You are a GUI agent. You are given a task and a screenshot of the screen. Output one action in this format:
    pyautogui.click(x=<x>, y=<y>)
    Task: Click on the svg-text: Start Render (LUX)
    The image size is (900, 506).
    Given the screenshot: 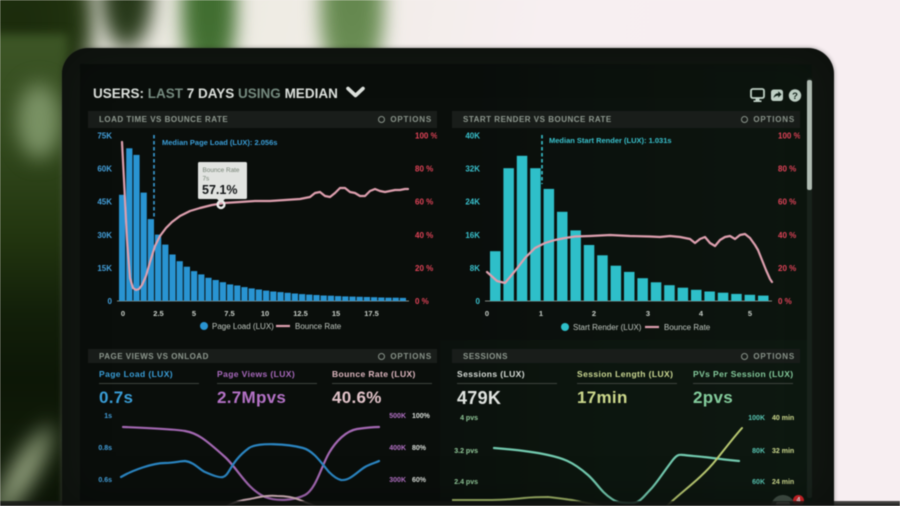 What is the action you would take?
    pyautogui.click(x=607, y=327)
    